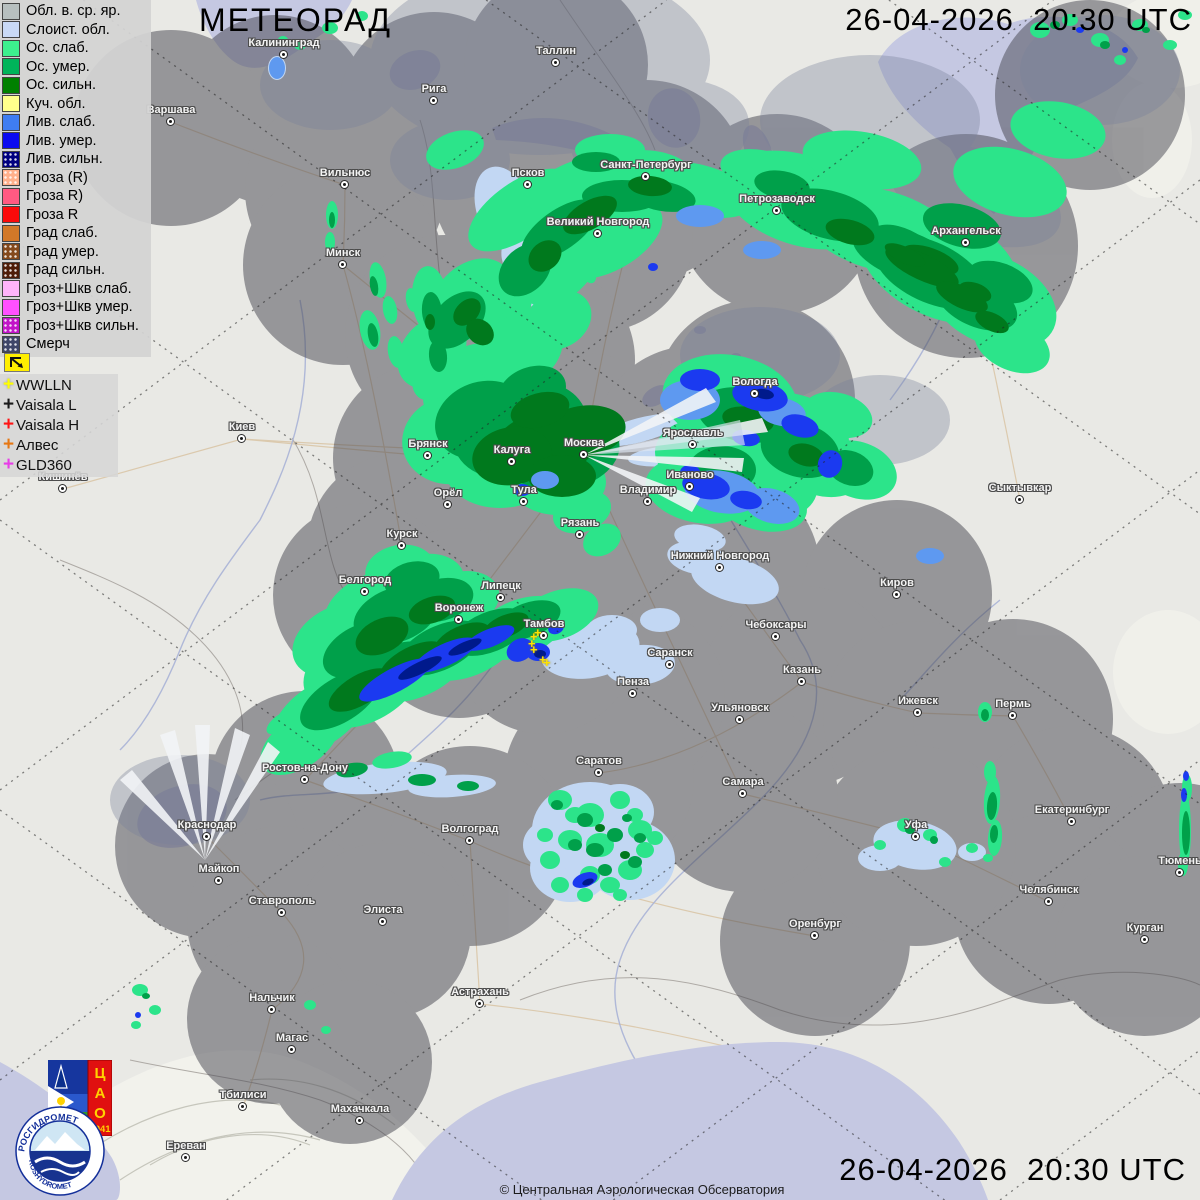 Image resolution: width=1200 pixels, height=1200 pixels. Describe the element at coordinates (17, 362) in the screenshot. I see `tornado-icon` at that location.